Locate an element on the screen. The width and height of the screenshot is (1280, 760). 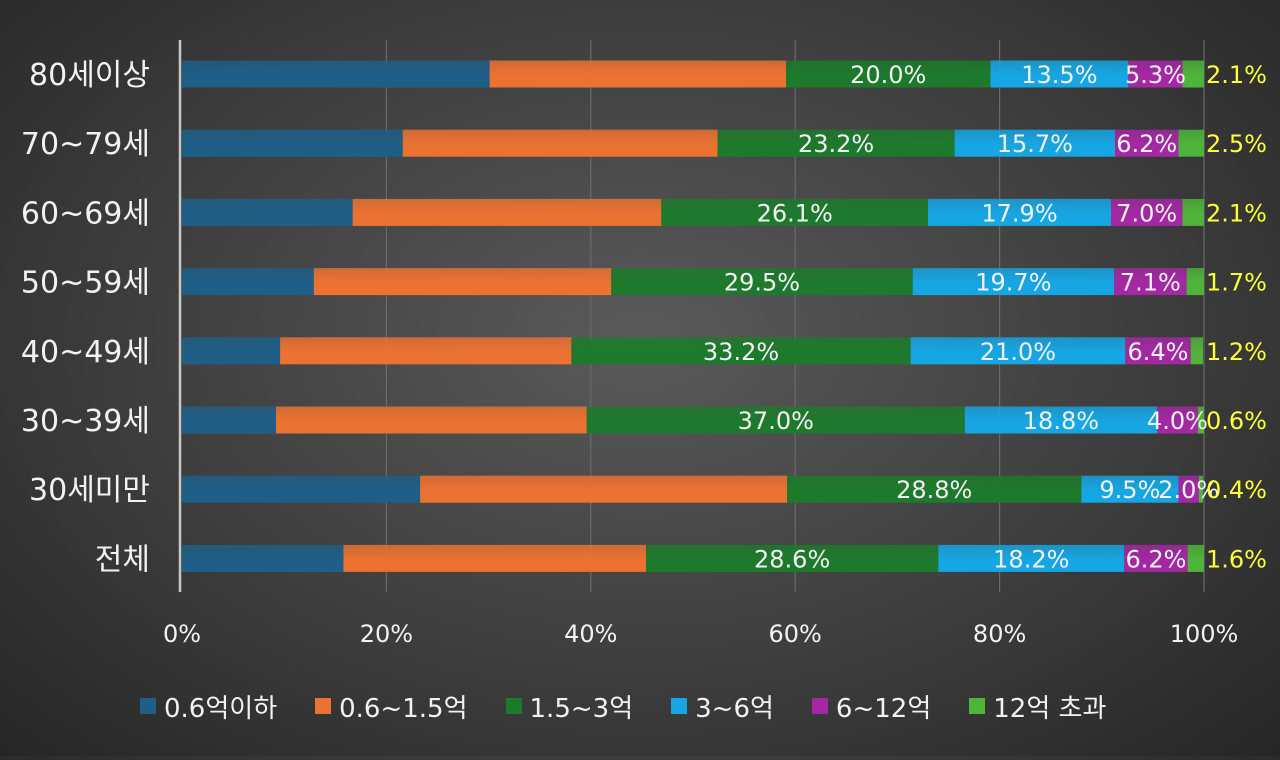
data-label: 2.5% is located at coordinates (1236, 144).